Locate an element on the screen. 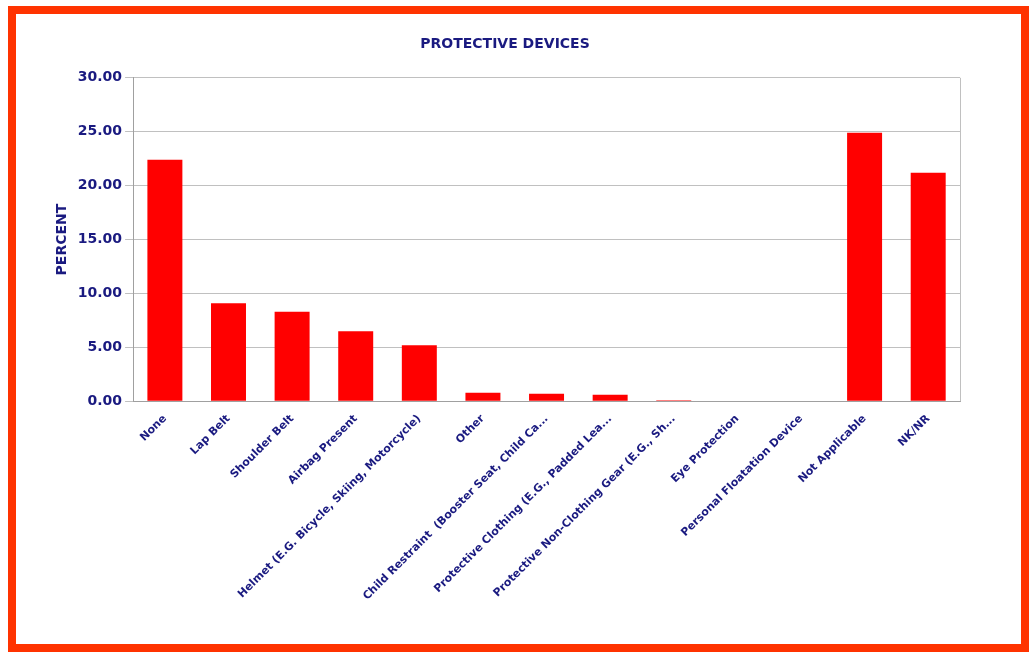 The height and width of the screenshot is (652, 1033). y-tick-label: 0.00 is located at coordinates (105, 399).